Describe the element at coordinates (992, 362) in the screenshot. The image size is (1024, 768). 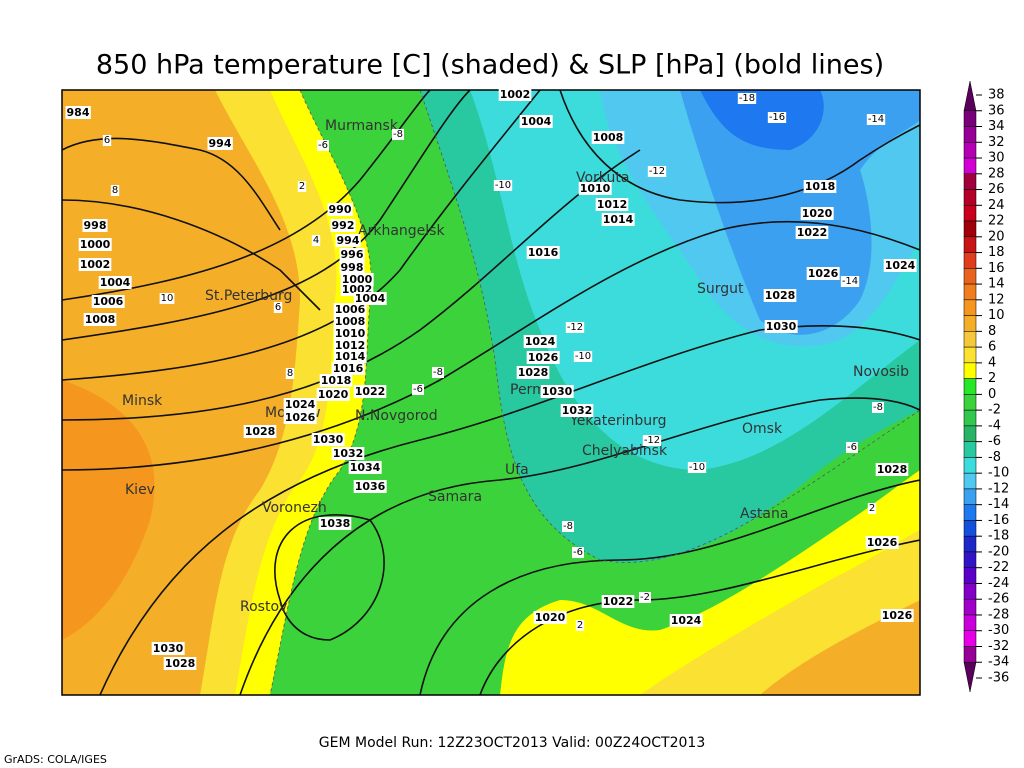
I see `colorbar-label: 4` at that location.